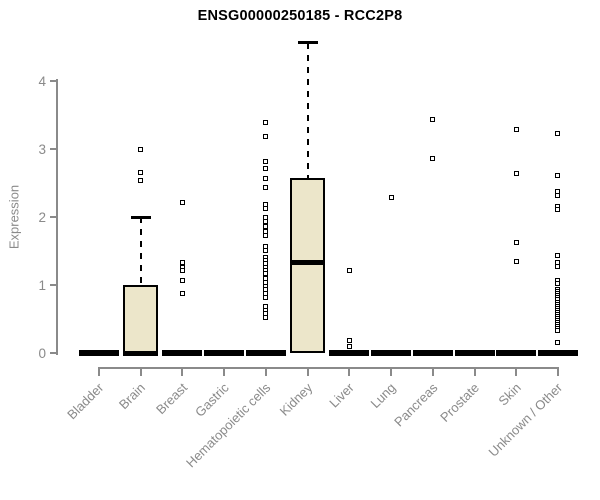 This screenshot has width=600, height=500. I want to click on x-tick-label-text: Gastric, so click(212, 400).